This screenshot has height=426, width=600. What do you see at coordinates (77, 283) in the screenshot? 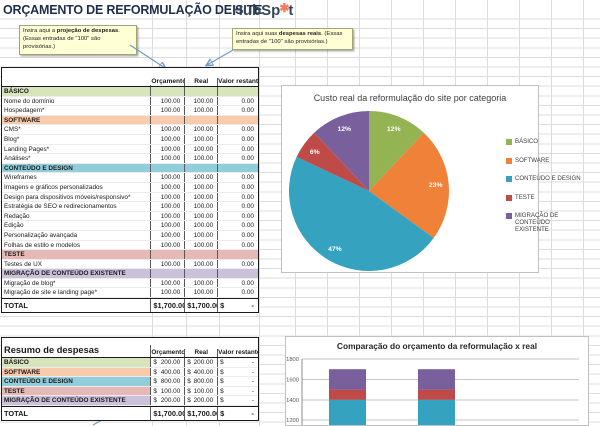
I see `row-label-cell: Migração de blog*` at bounding box center [77, 283].